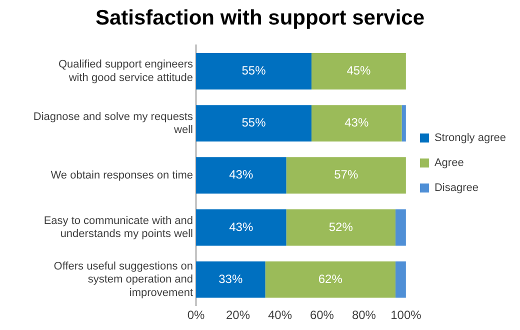  I want to click on y-tick-label: Easy to communicate with and understands my points well, so click(118, 227).